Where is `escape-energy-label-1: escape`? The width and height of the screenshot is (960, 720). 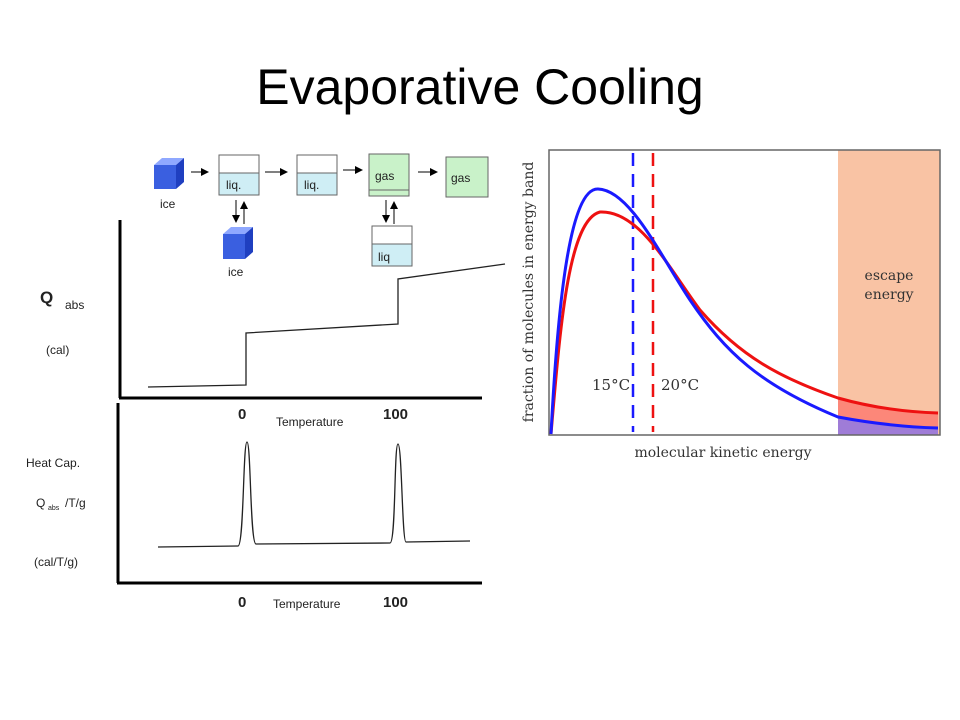 escape-energy-label-1: escape is located at coordinates (889, 276).